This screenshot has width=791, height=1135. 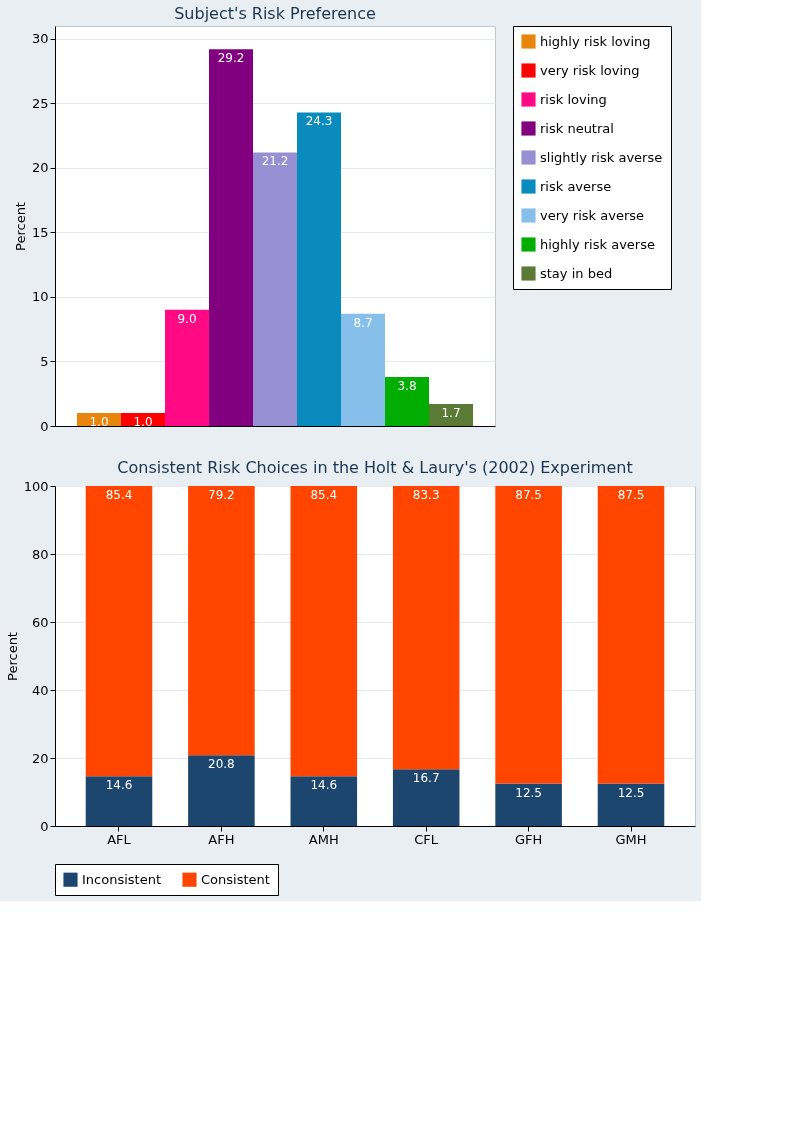 I want to click on legend-label: highly risk loving, so click(x=595, y=41).